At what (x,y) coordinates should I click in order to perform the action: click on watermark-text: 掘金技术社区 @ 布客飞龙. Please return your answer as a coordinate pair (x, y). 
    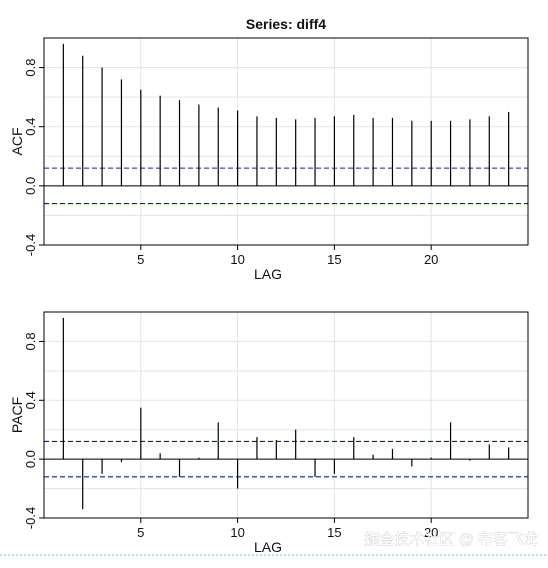
    Looking at the image, I should click on (451, 539).